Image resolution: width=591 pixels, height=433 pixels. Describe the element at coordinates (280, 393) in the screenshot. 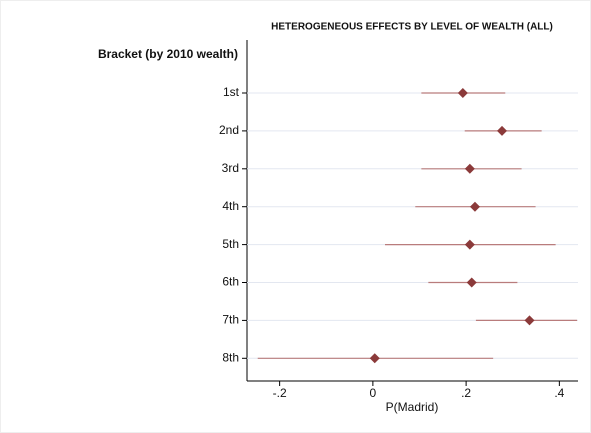

I see `x-tick-label: -.2` at that location.